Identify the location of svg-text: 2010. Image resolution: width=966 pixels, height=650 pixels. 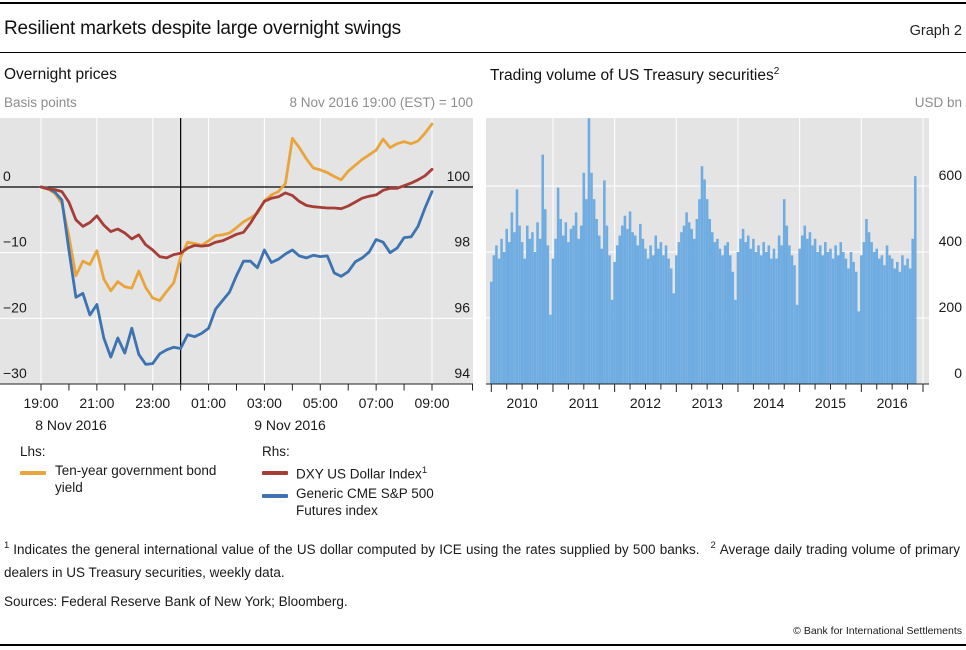
(522, 403).